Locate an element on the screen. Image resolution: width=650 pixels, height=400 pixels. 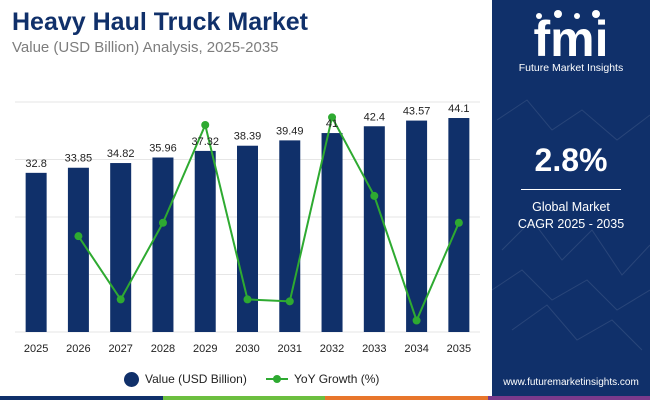
chart-legend: Value (USD Billion) YoY Growth (%) is located at coordinates (245, 379).